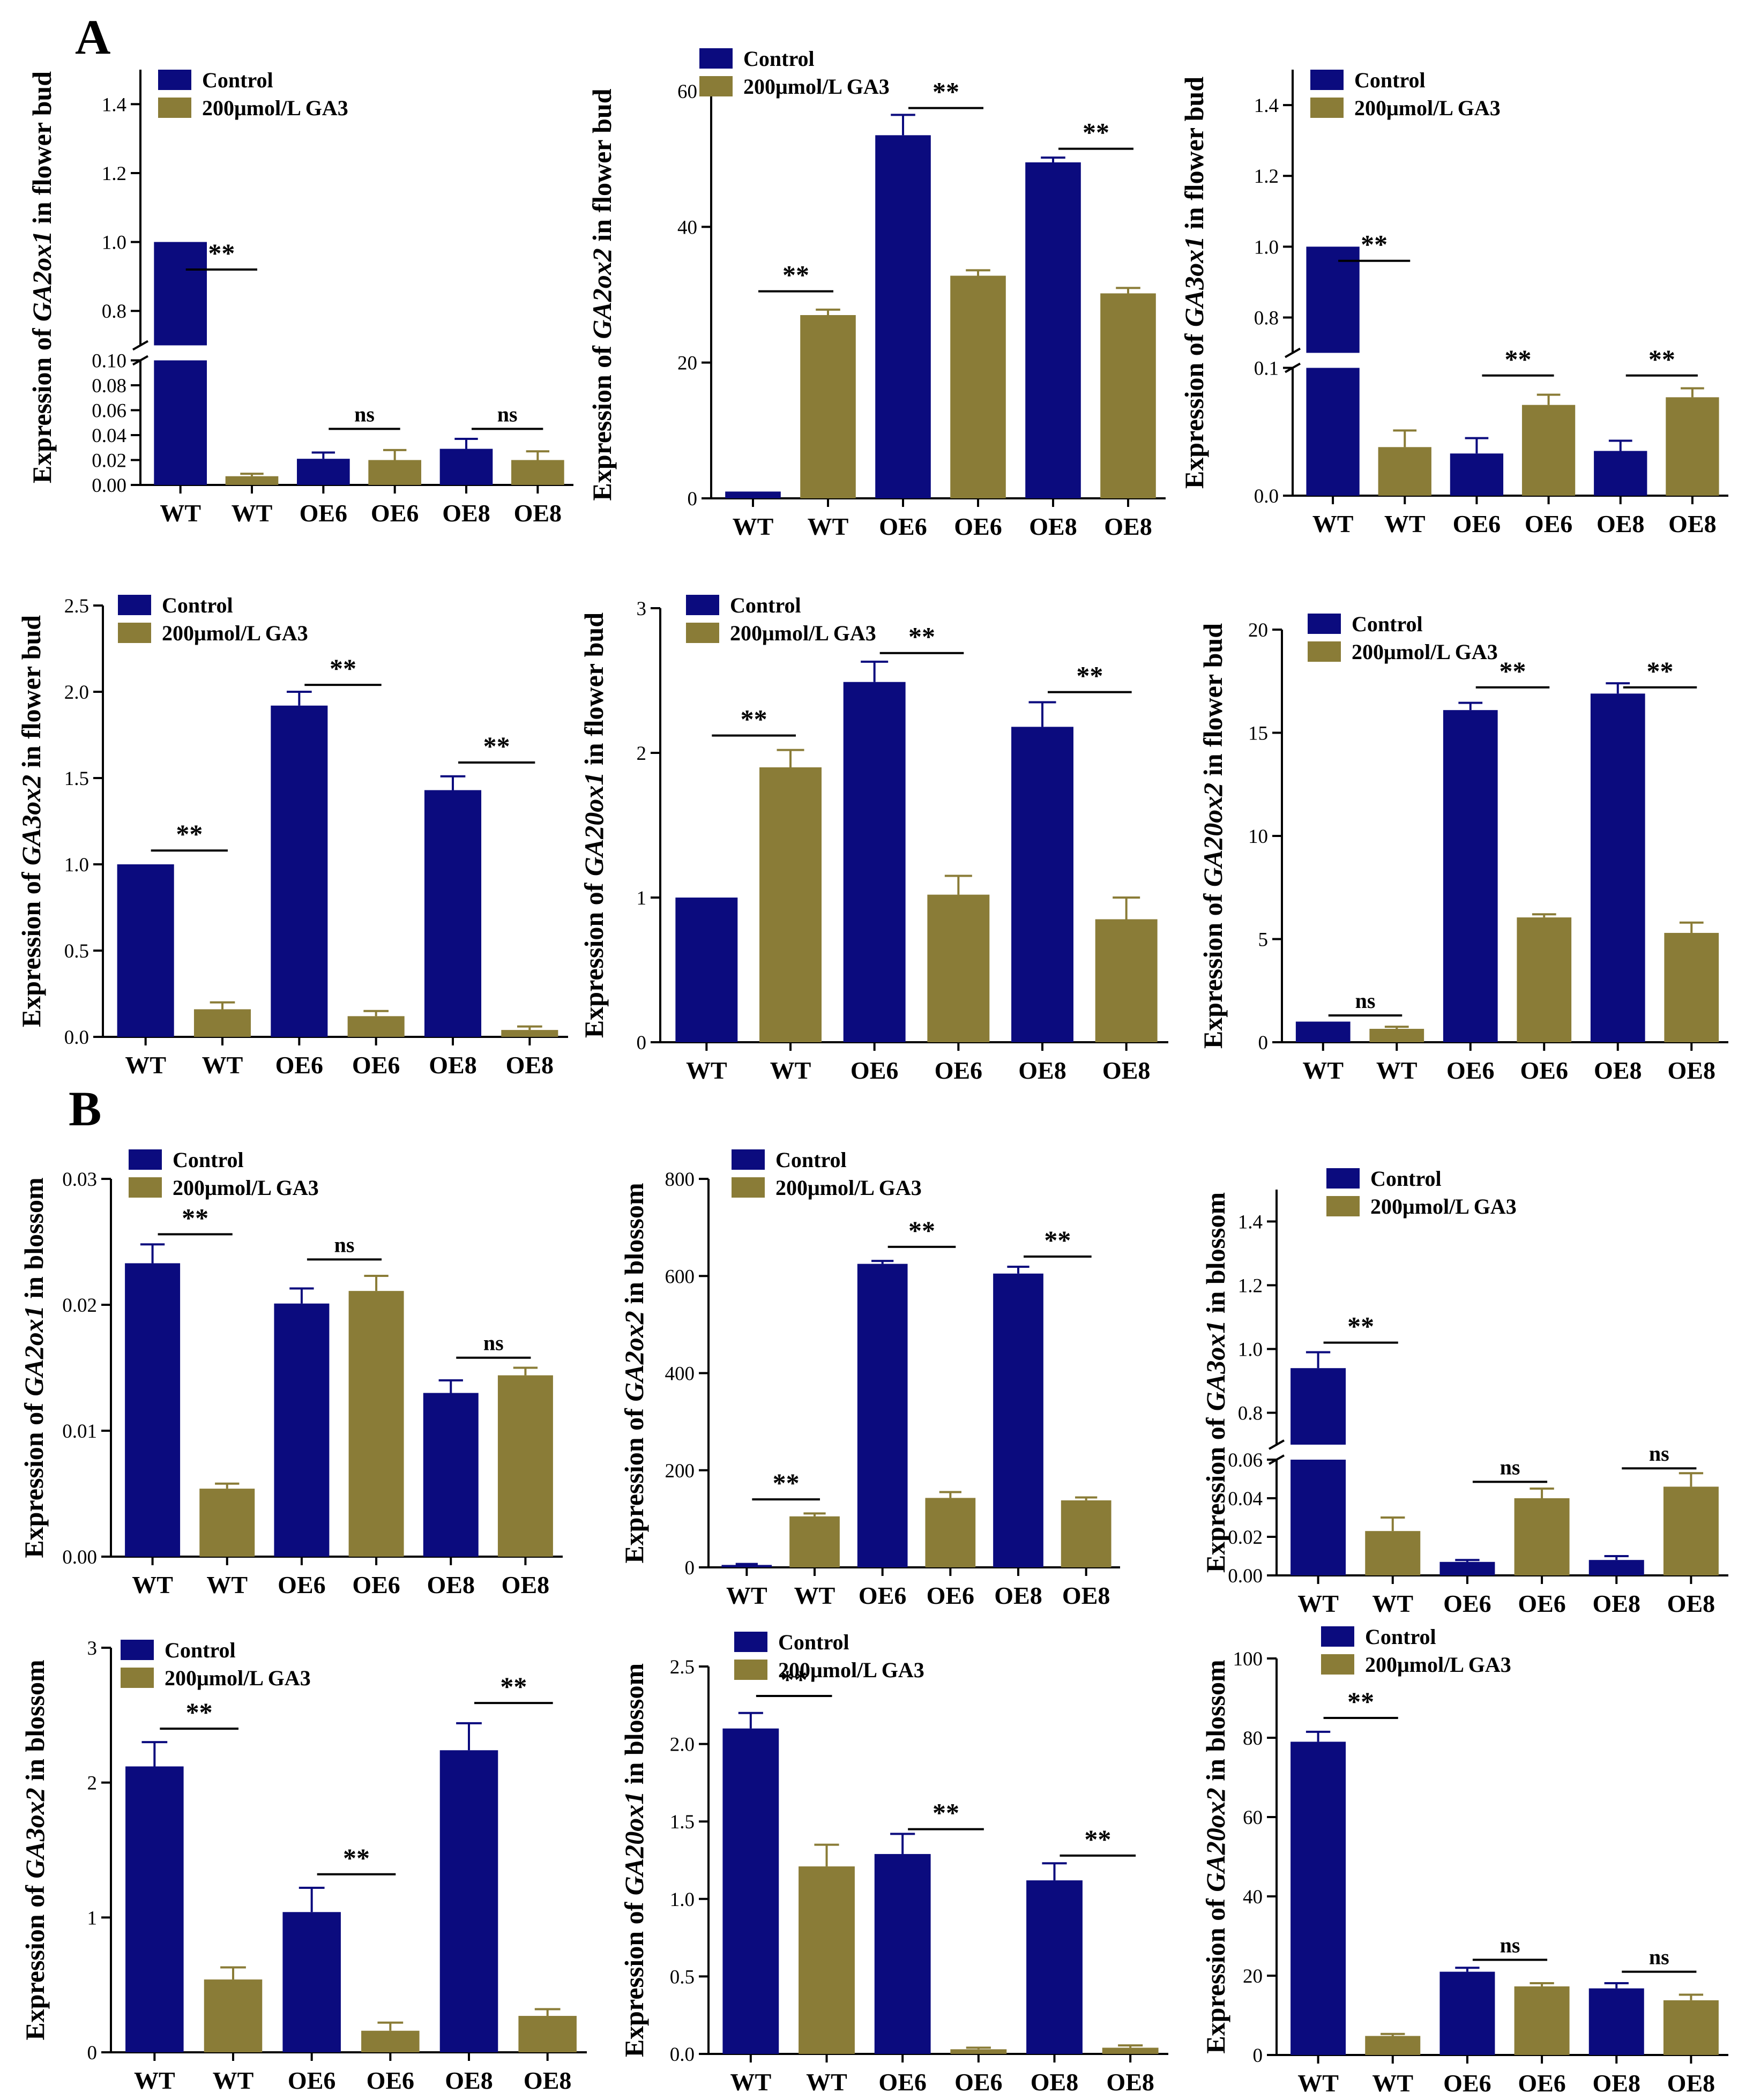  What do you see at coordinates (76, 606) in the screenshot?
I see `y-tick-label: 2.5` at bounding box center [76, 606].